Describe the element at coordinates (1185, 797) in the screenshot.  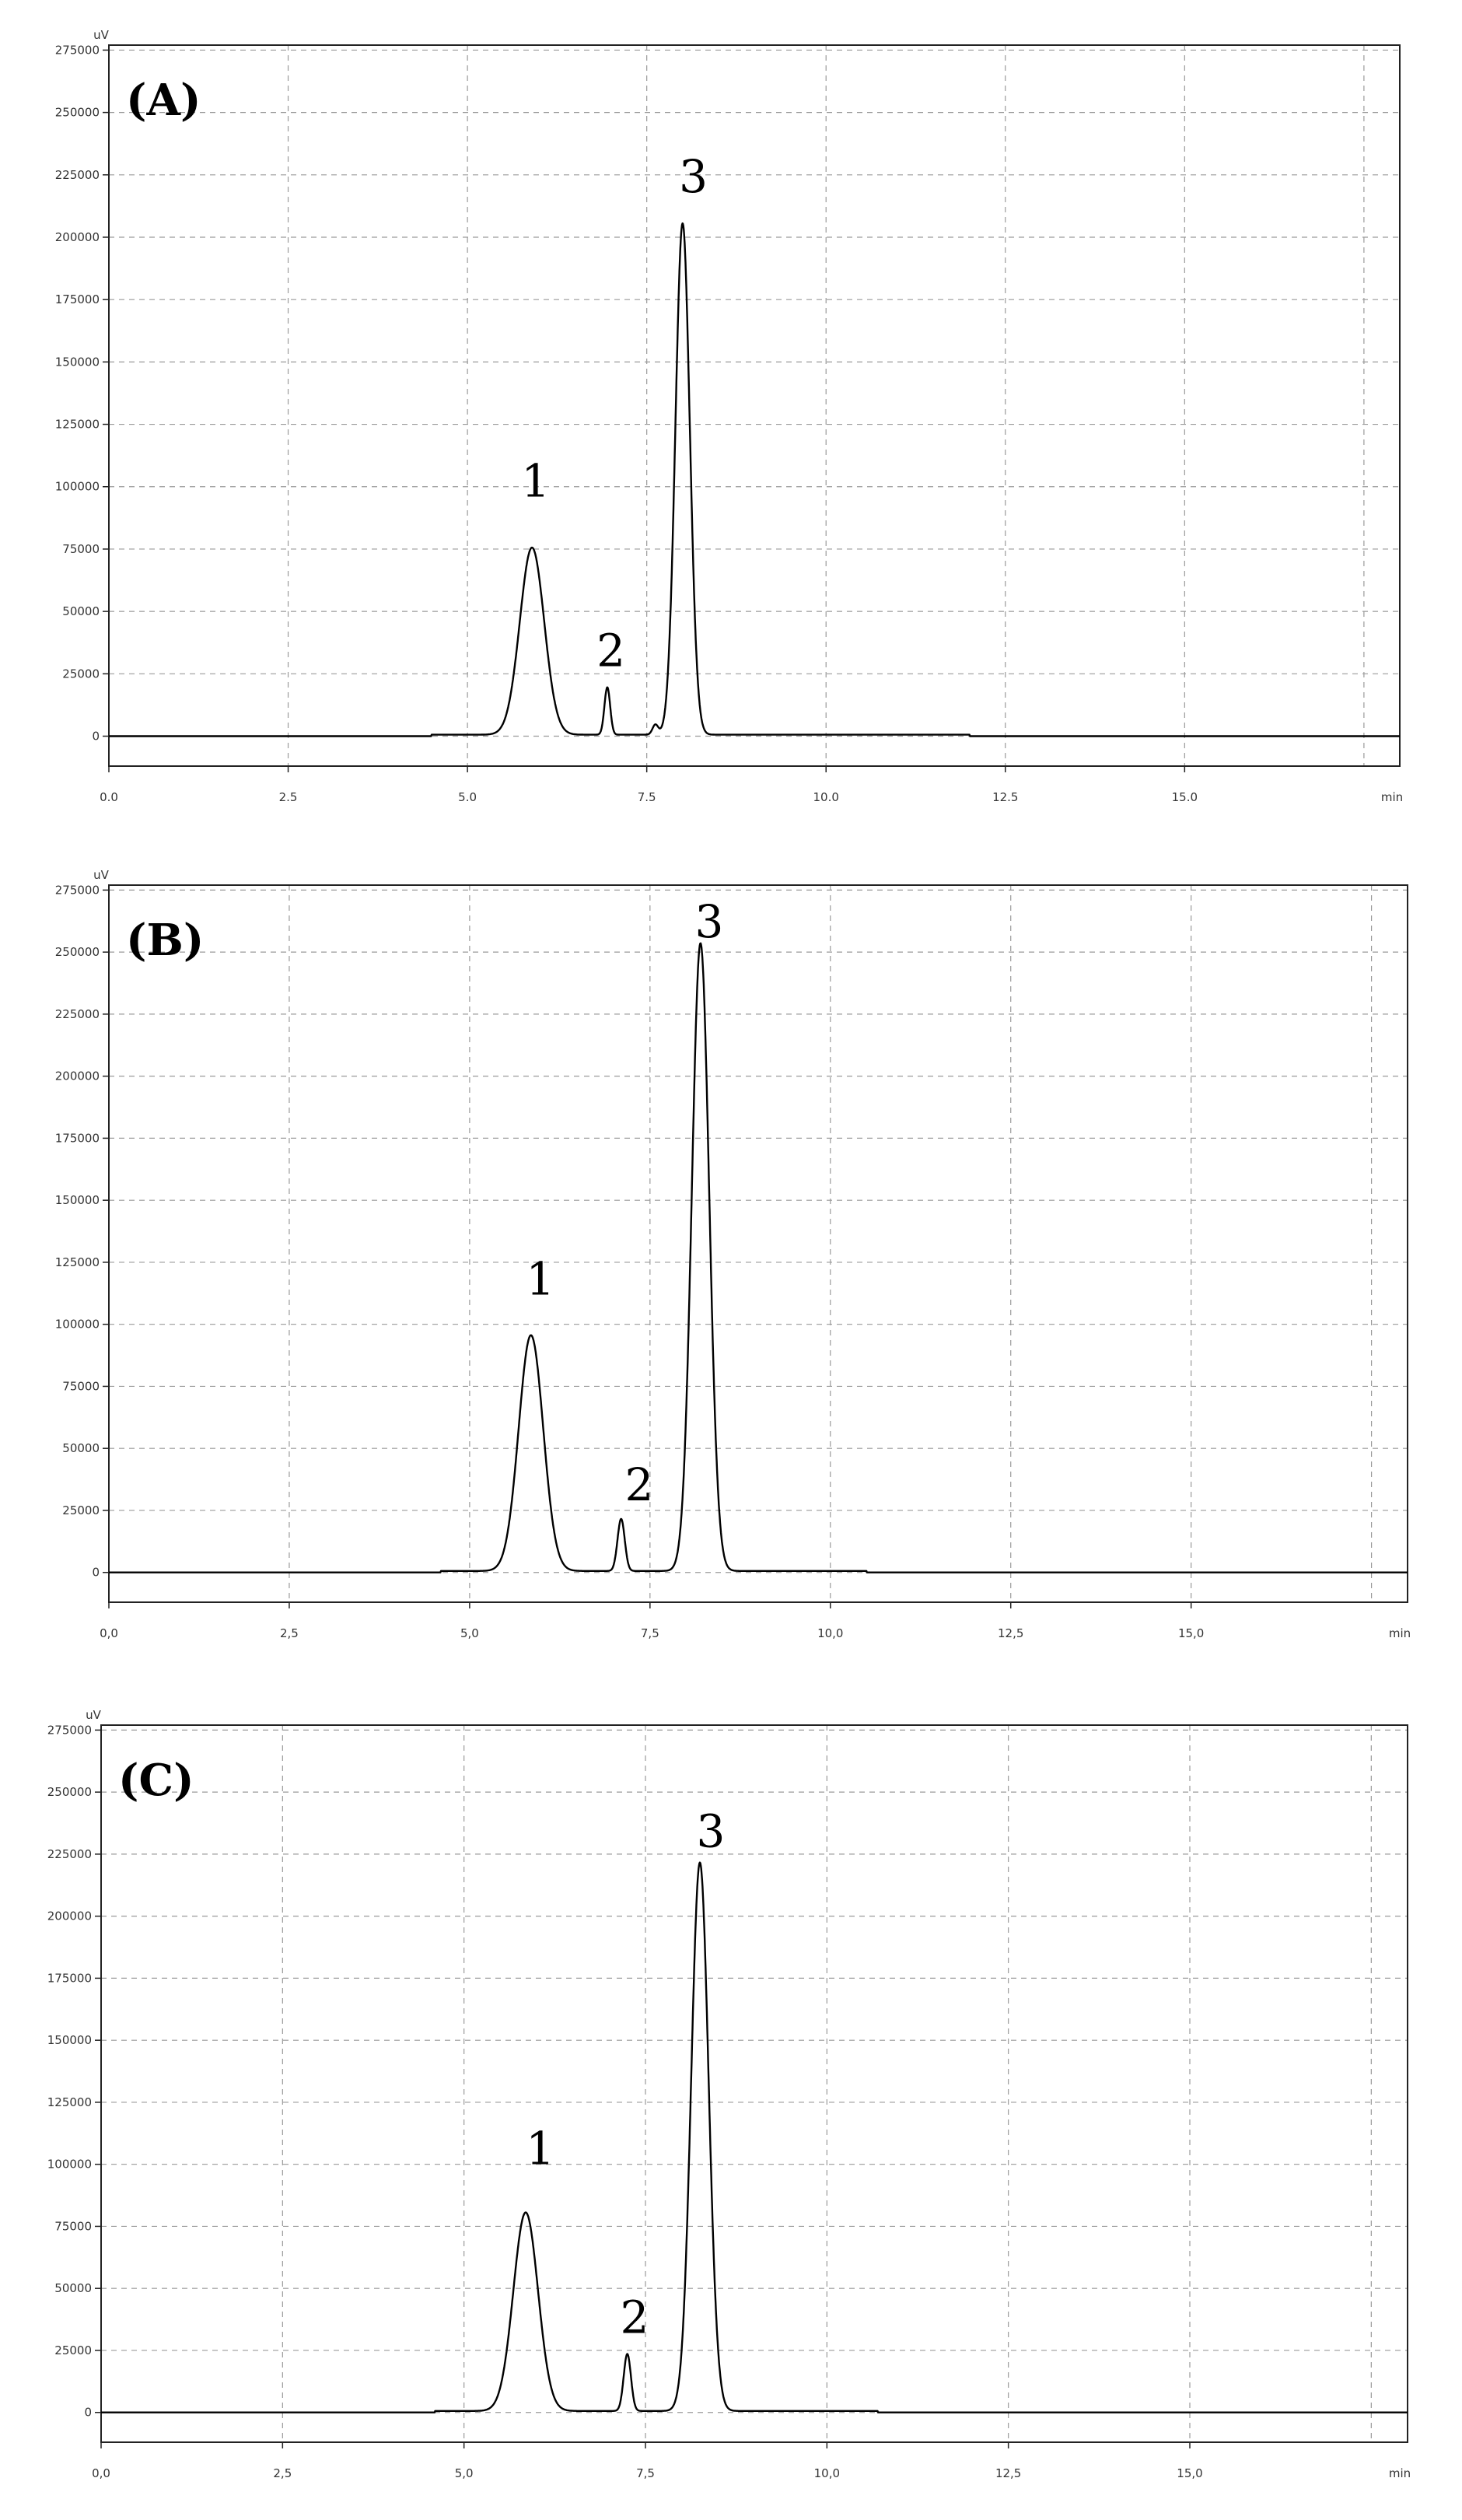
I see `x-tick-label: 15.0` at that location.